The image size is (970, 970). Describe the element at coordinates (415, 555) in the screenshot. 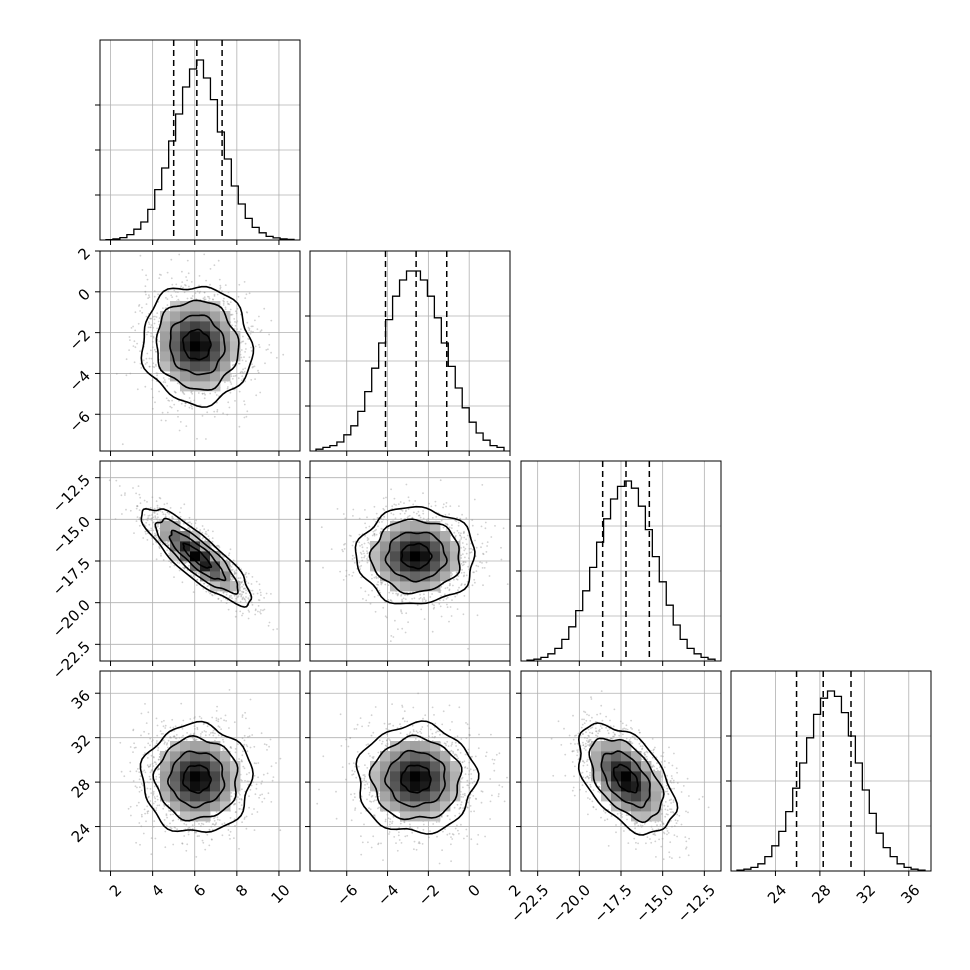

I see `contour-line` at that location.